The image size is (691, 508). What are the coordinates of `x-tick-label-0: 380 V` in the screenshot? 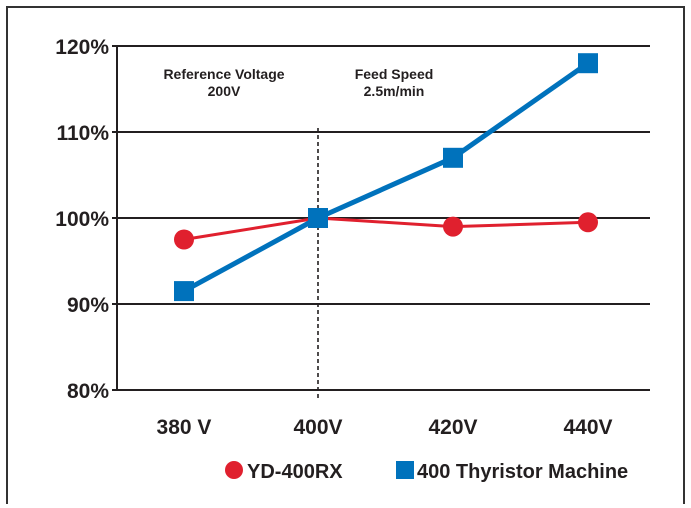 It's located at (184, 427).